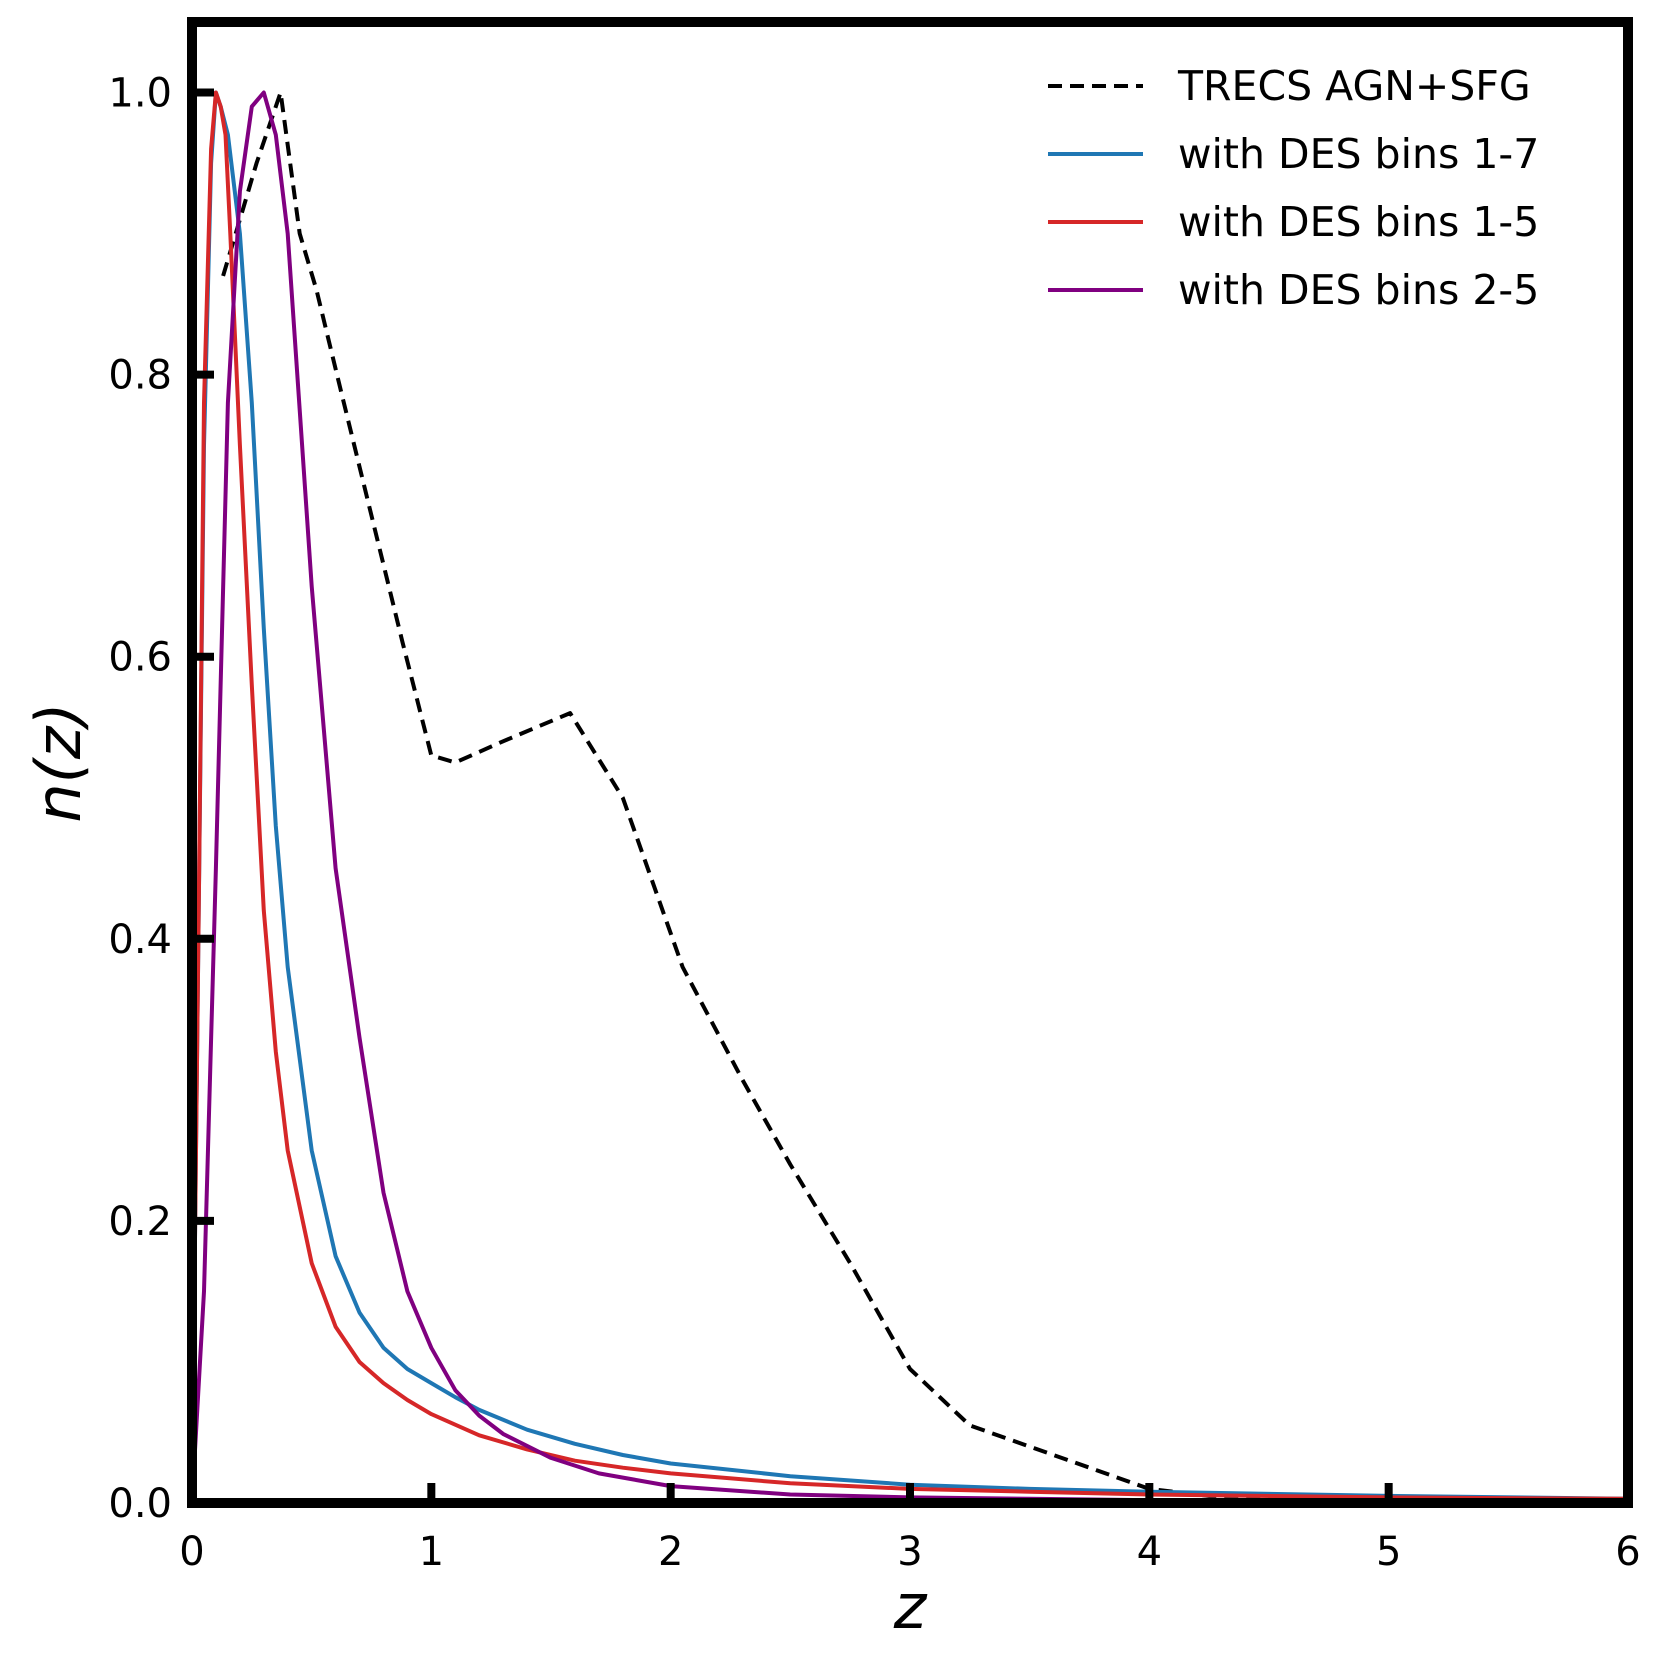  I want to click on x-tick-label: 4, so click(1149, 1552).